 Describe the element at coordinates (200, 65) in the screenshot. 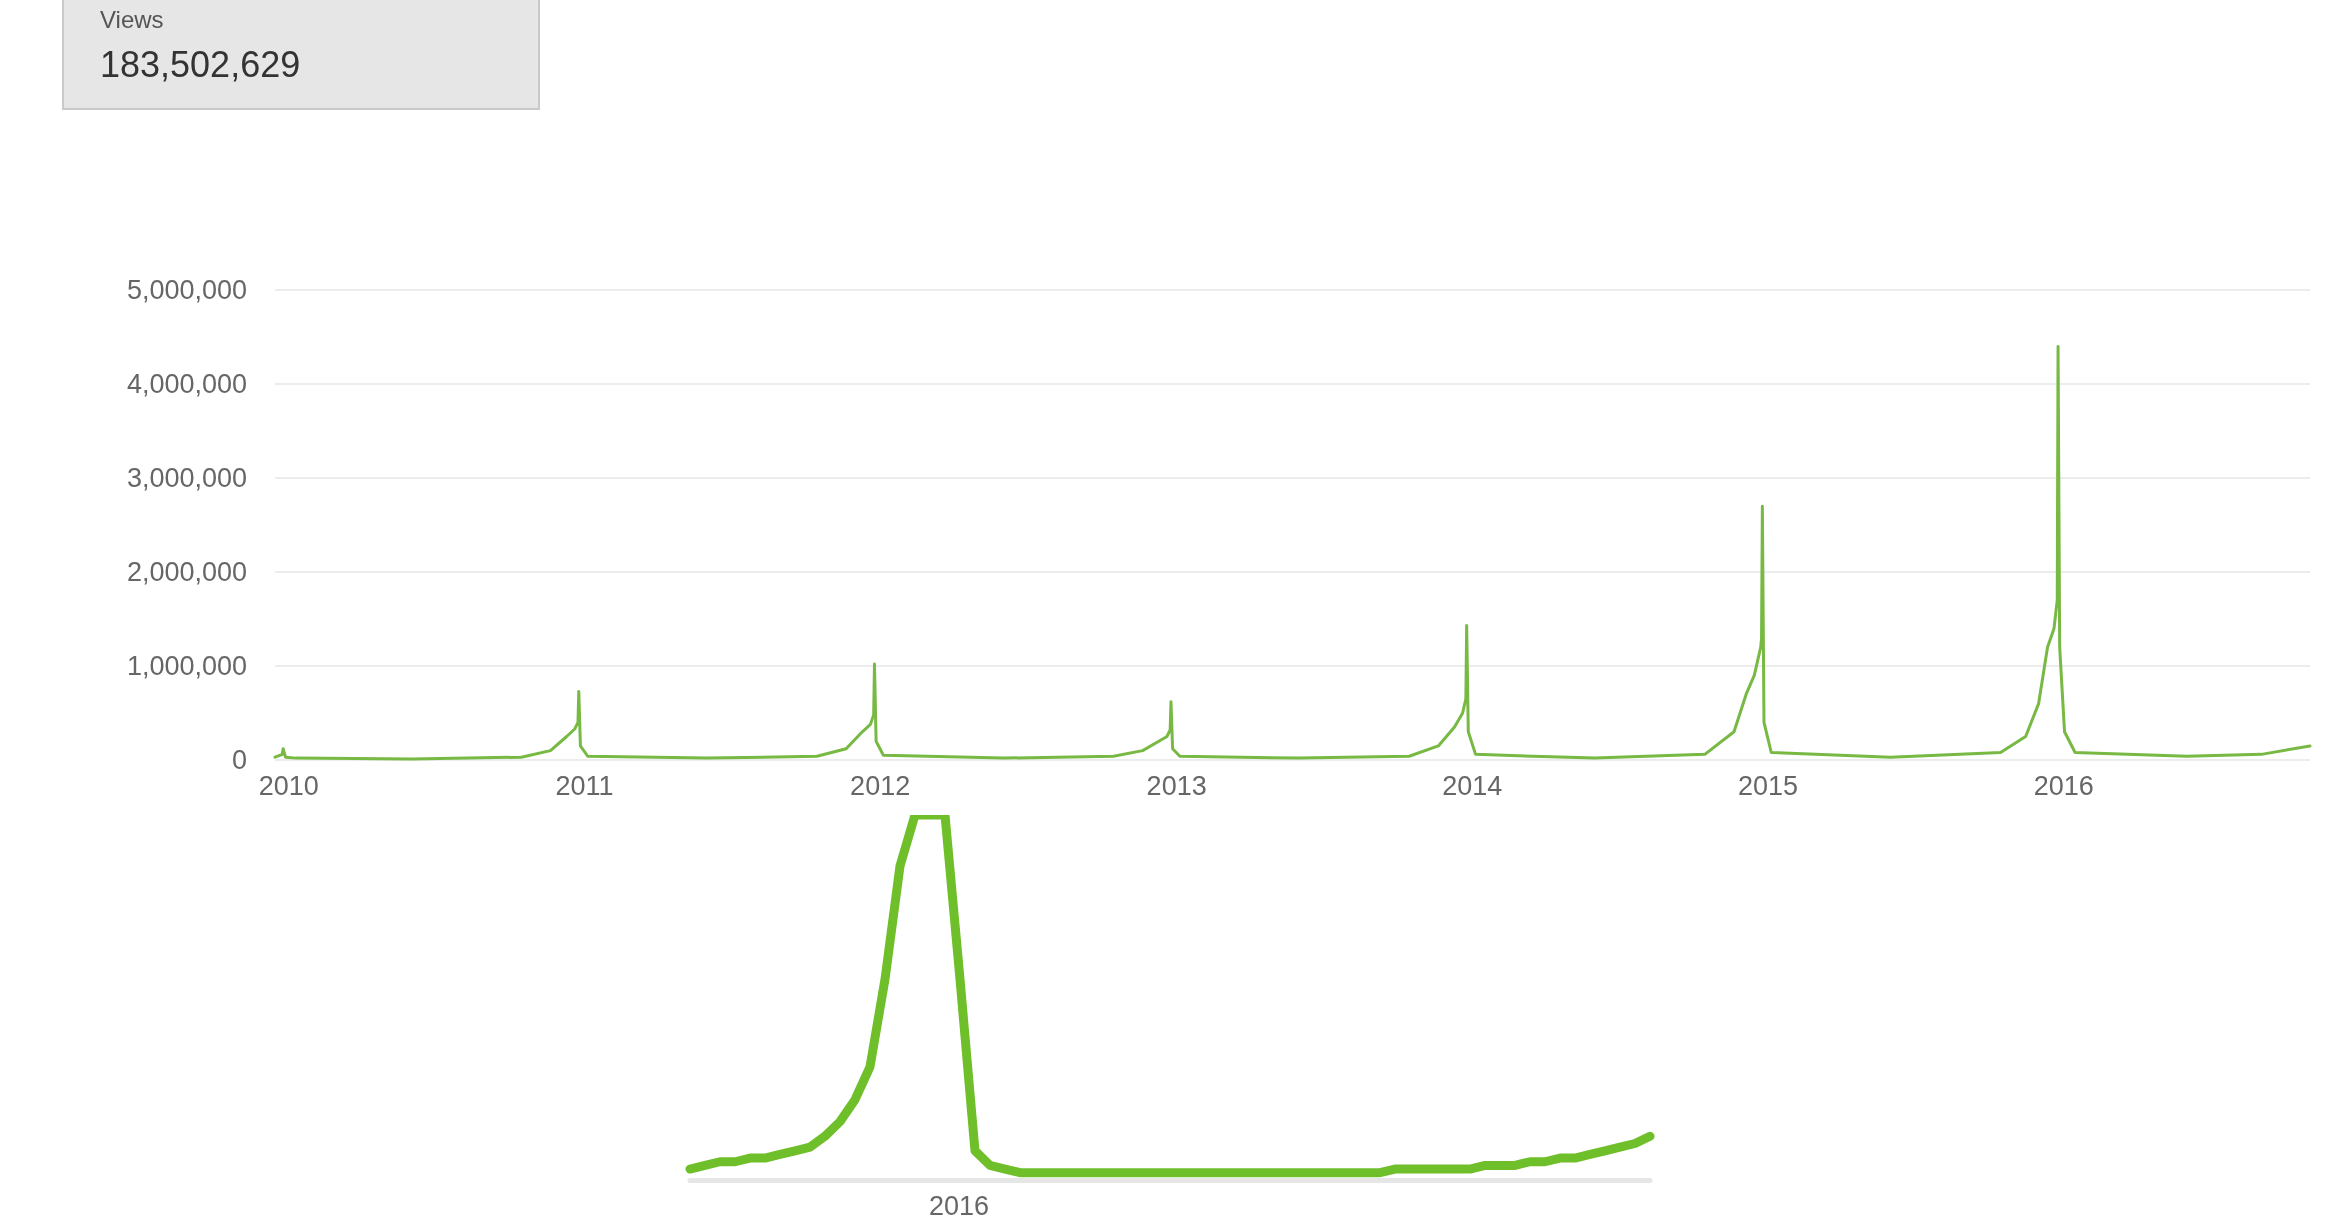

I see `text: 183,502,629` at that location.